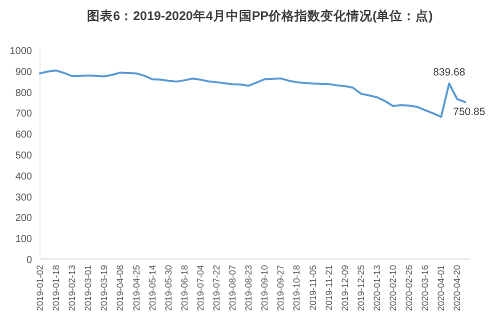  Describe the element at coordinates (281, 288) in the screenshot. I see `x-tick-label: 2019-09-27` at that location.